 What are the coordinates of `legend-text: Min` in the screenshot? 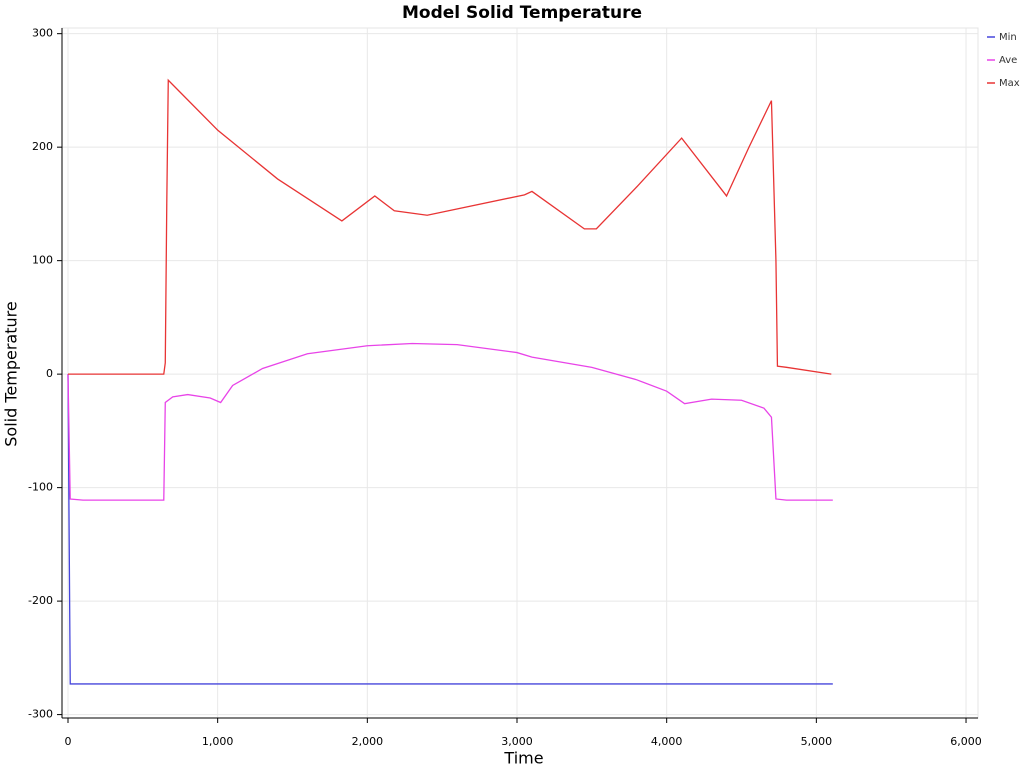 It's located at (1008, 37).